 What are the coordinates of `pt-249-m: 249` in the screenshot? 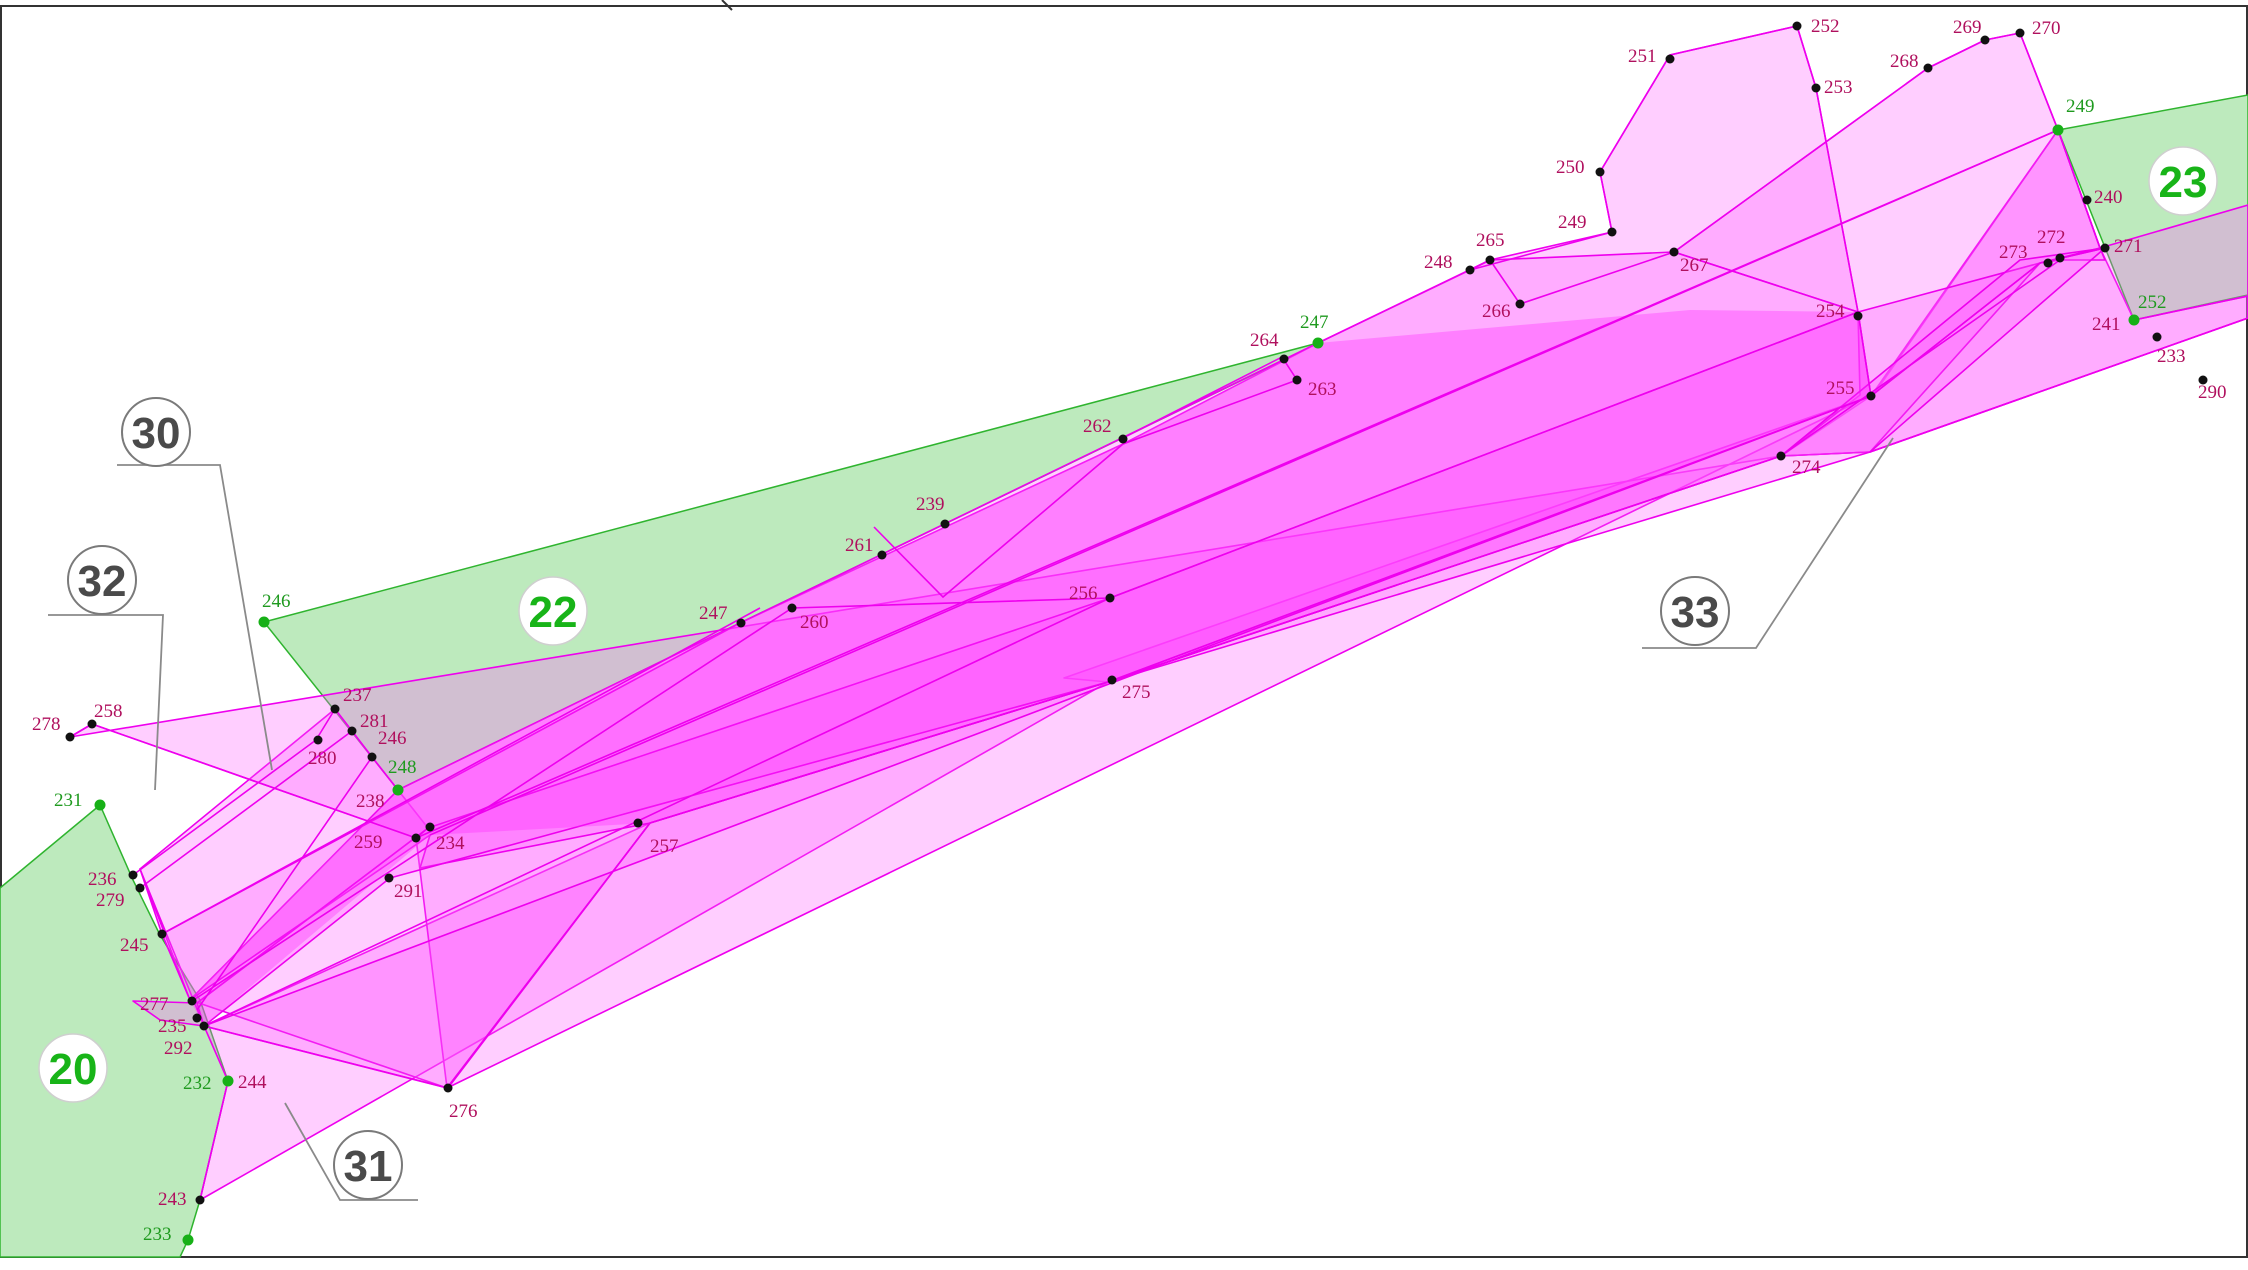 It's located at (1572, 222).